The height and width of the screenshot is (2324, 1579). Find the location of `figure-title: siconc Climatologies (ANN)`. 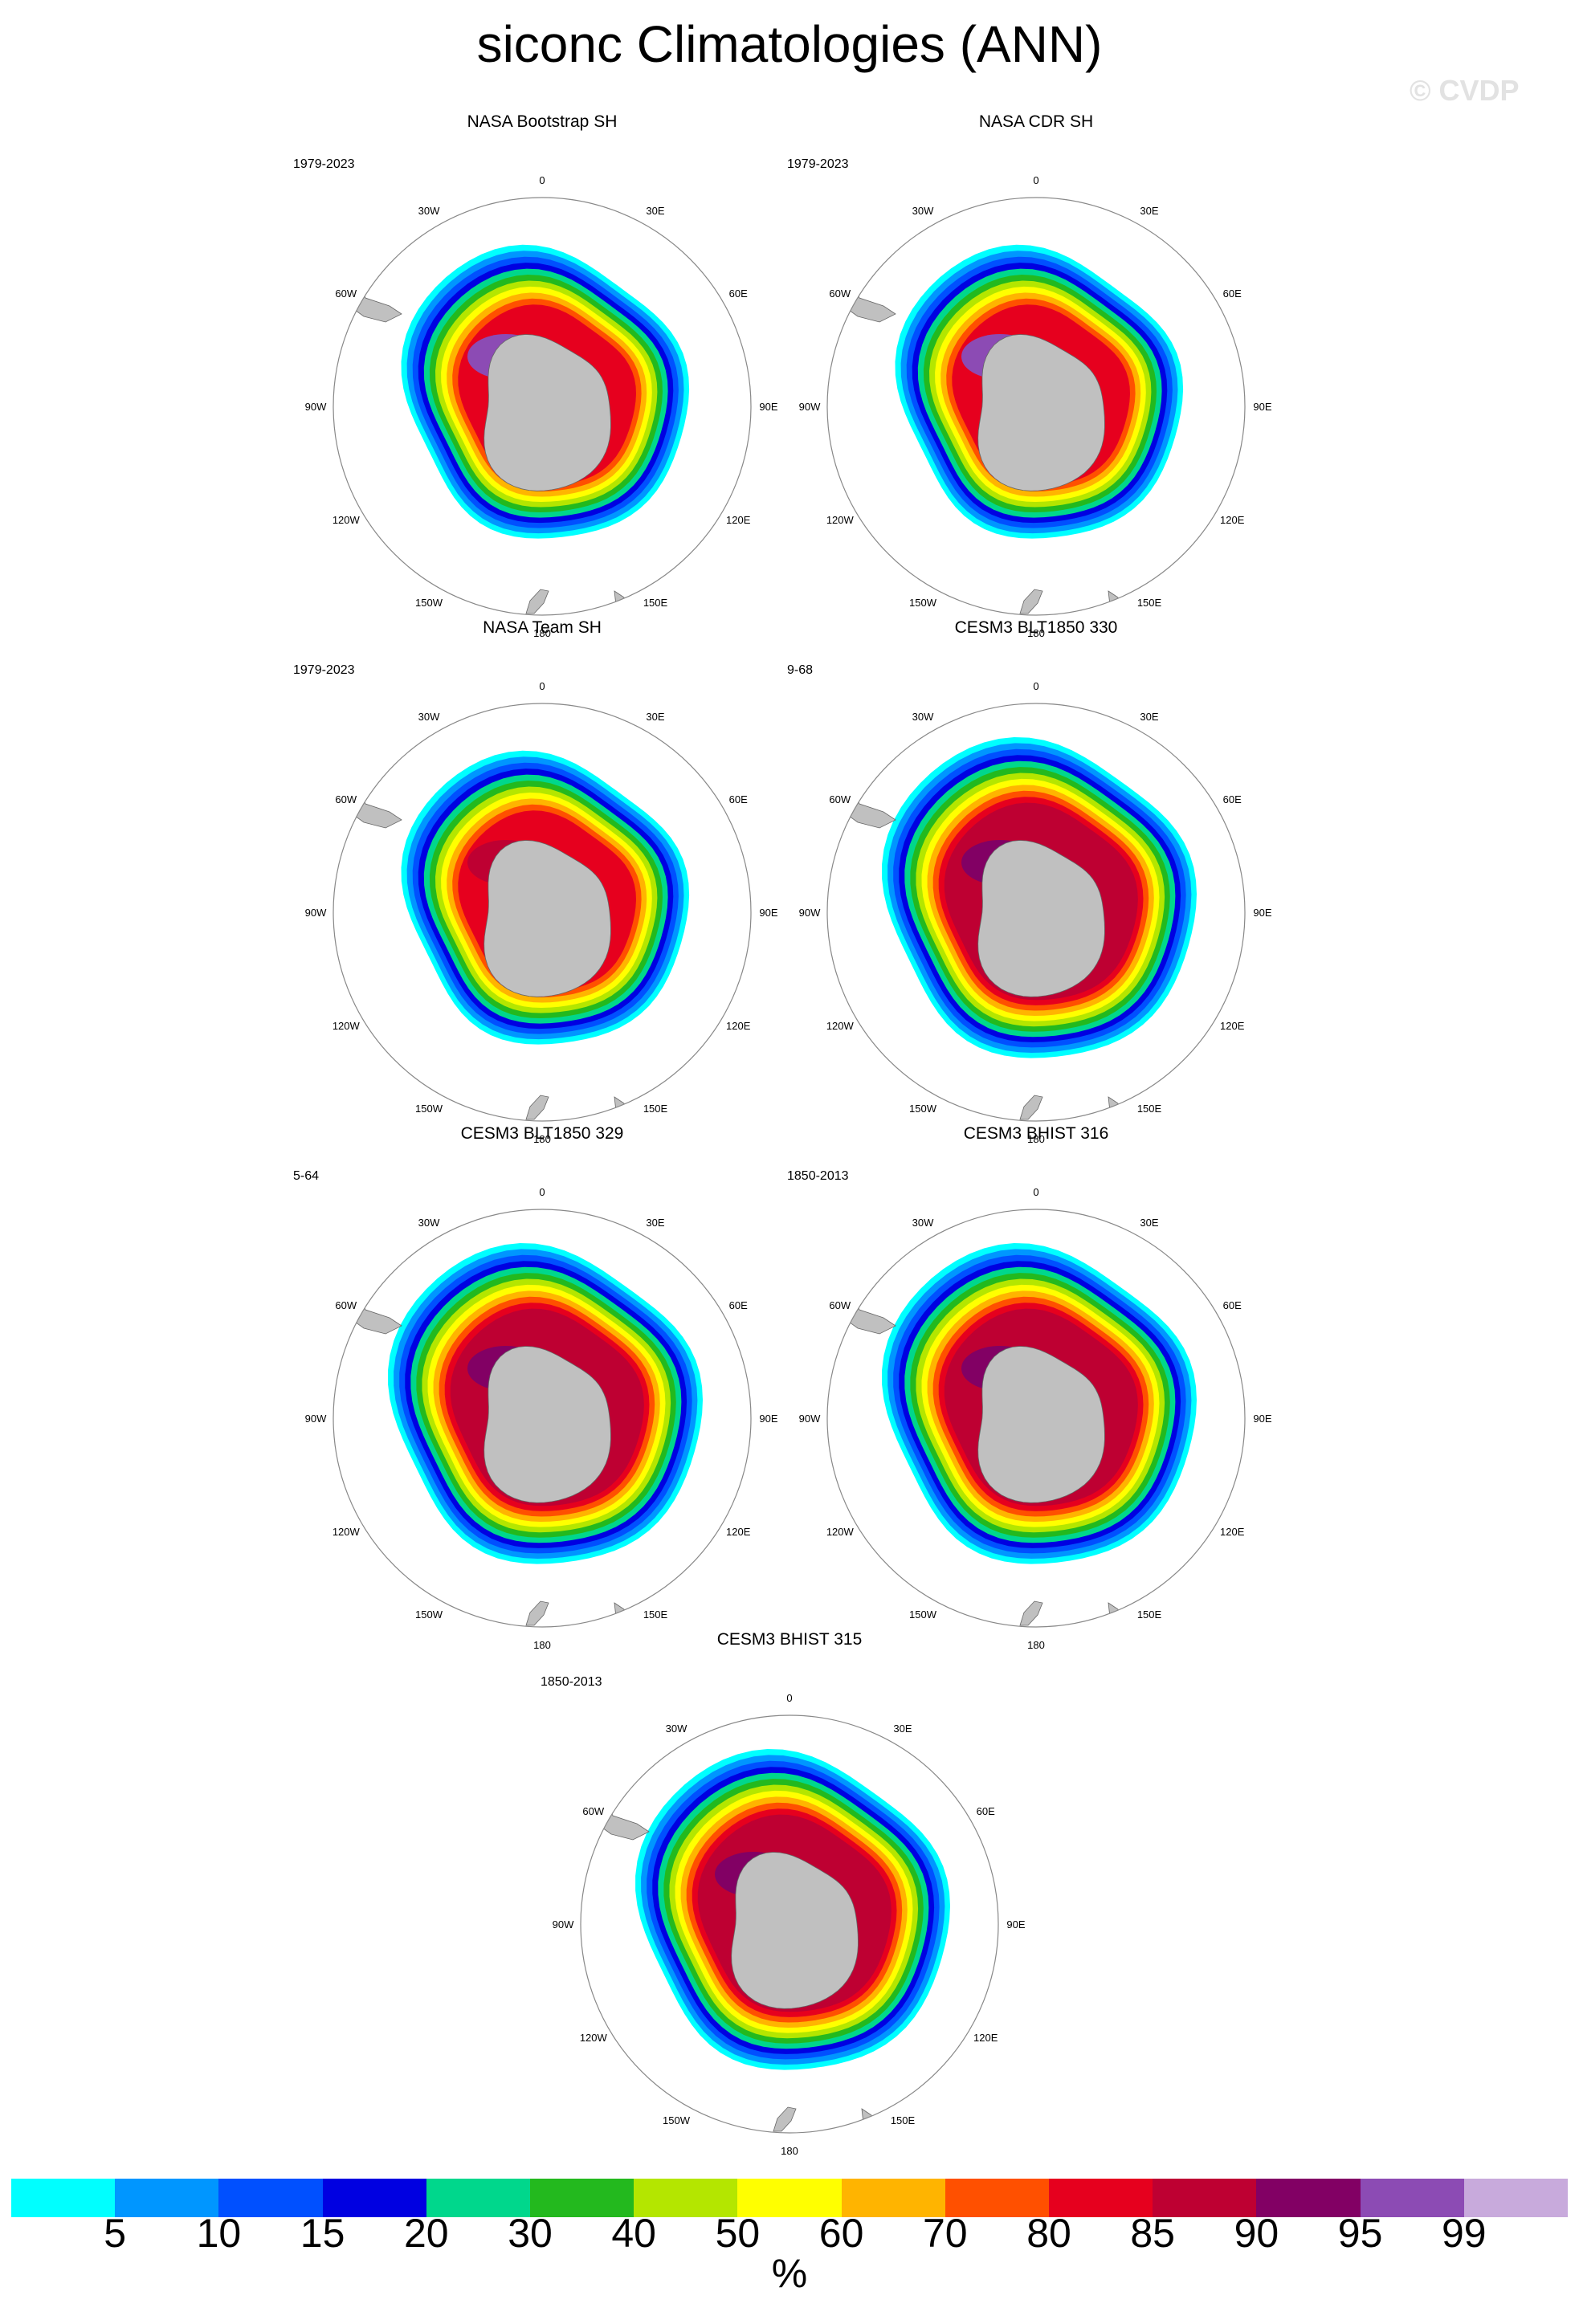

figure-title: siconc Climatologies (ANN) is located at coordinates (789, 44).